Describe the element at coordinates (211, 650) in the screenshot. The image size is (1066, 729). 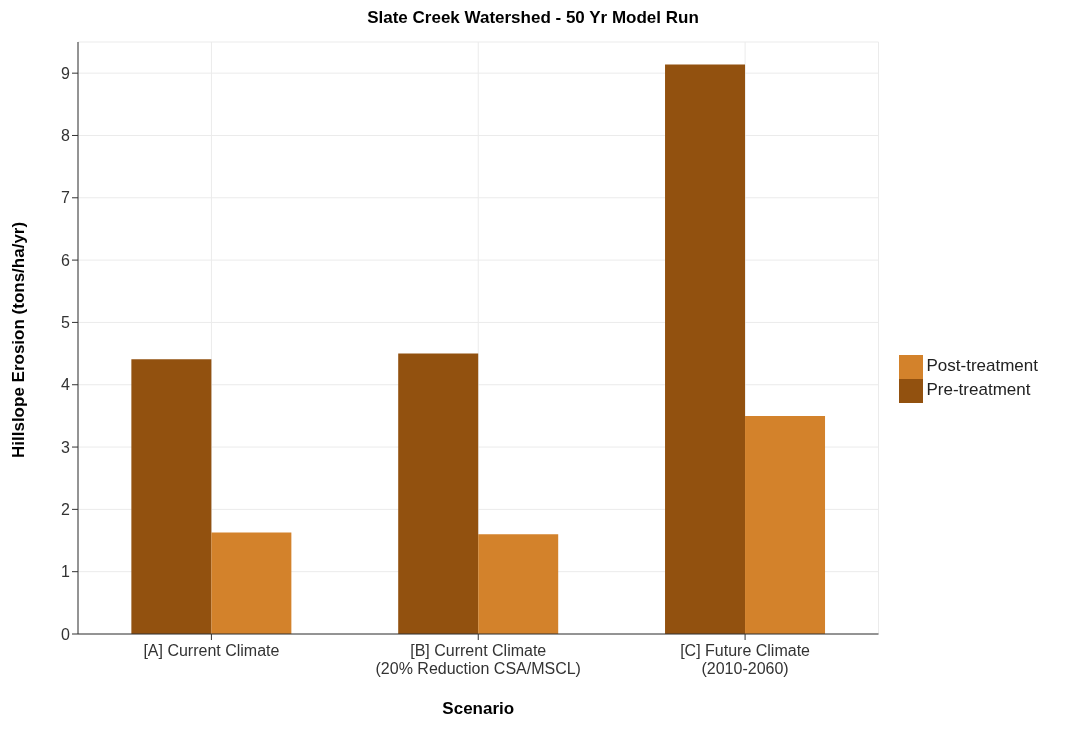
I see `x-tick-label: [A] Current Climate` at that location.